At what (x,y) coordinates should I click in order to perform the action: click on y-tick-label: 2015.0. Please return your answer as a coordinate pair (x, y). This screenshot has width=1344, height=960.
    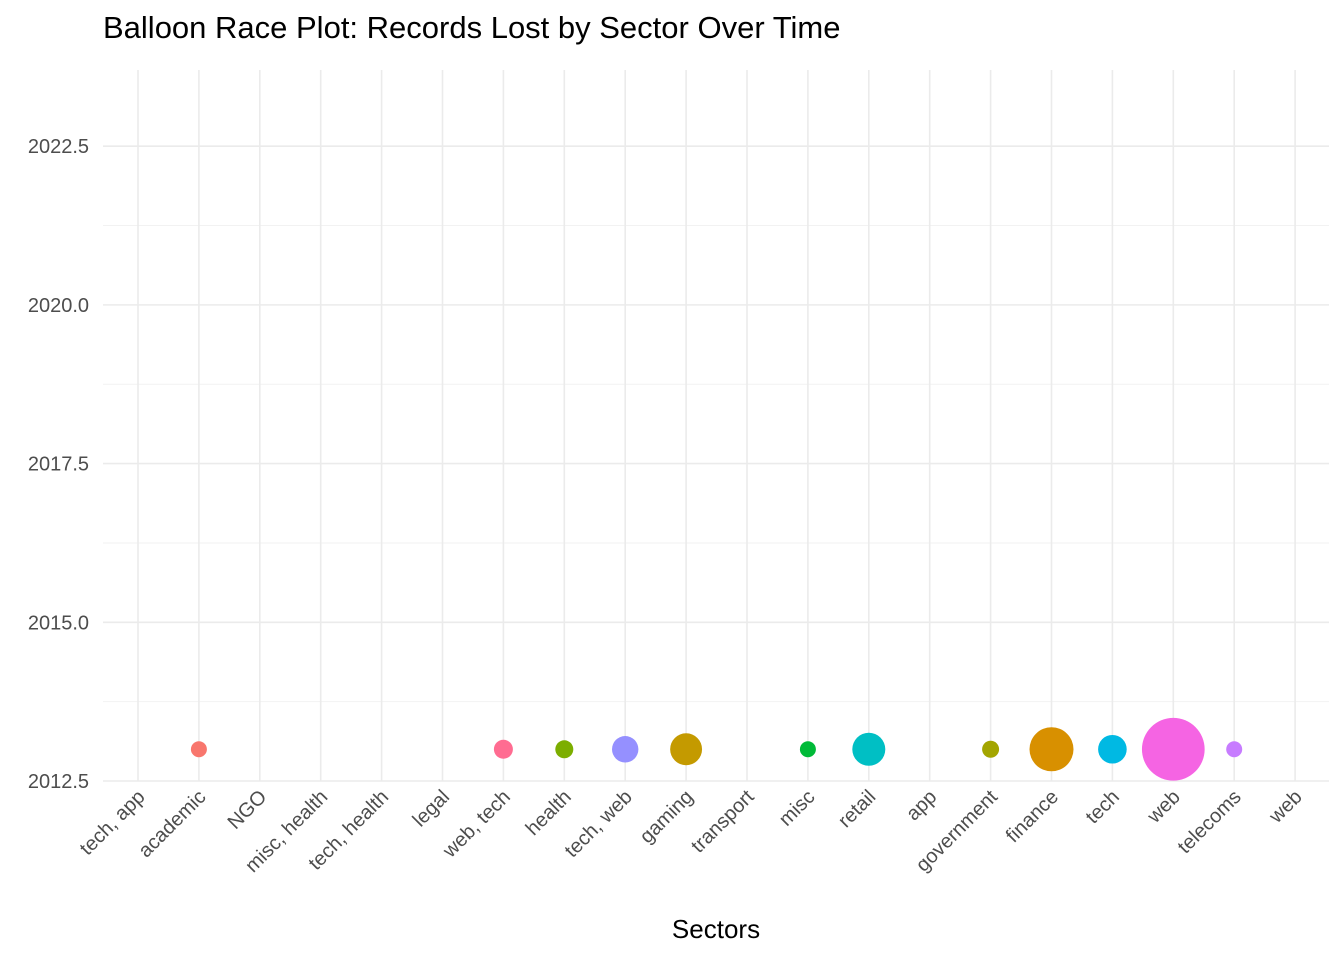
    Looking at the image, I should click on (58, 623).